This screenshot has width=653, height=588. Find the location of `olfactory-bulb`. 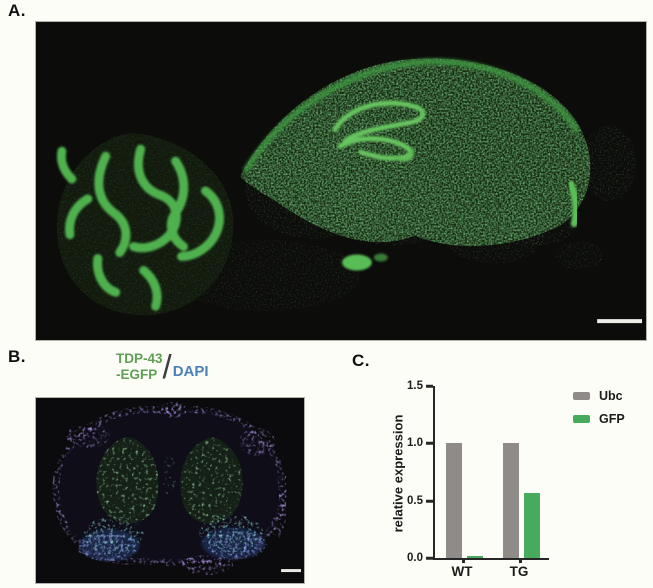

olfactory-bulb is located at coordinates (596, 197).